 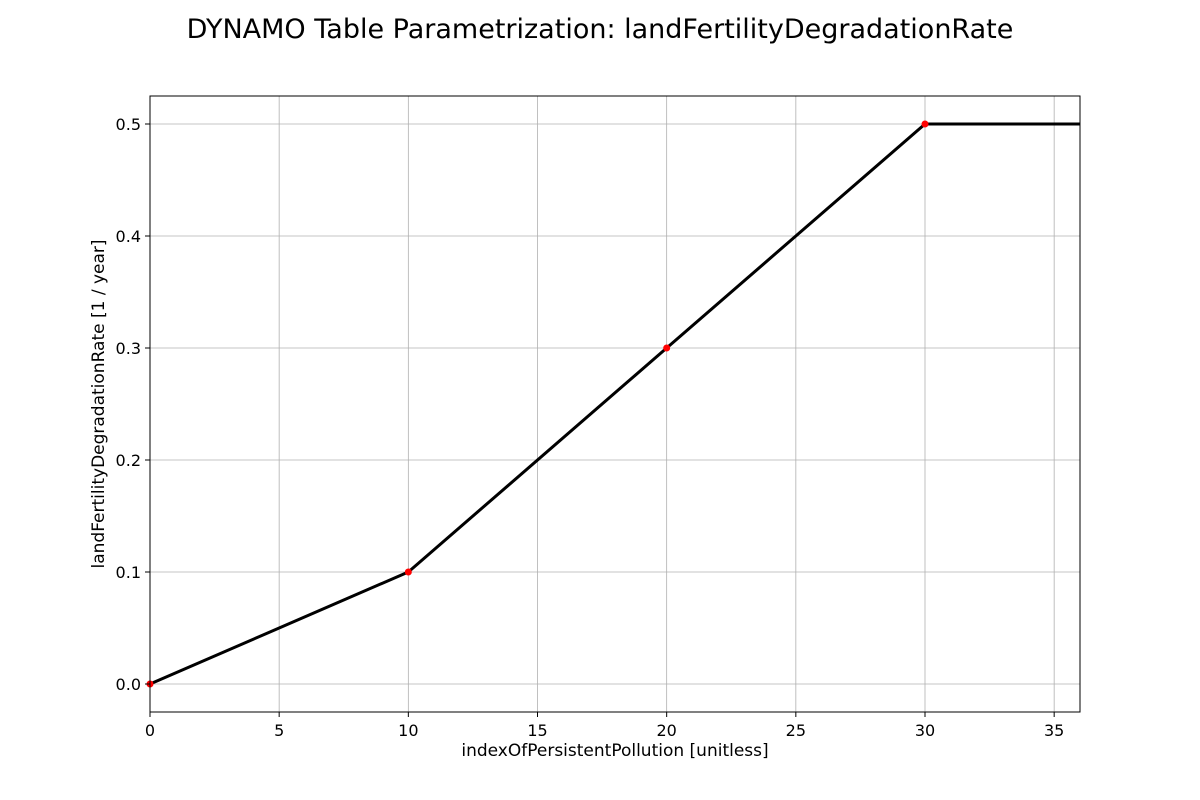 I want to click on y-axis: 0.0 0.1 0.2 0.3 0.4 0.5, so click(x=133, y=404).